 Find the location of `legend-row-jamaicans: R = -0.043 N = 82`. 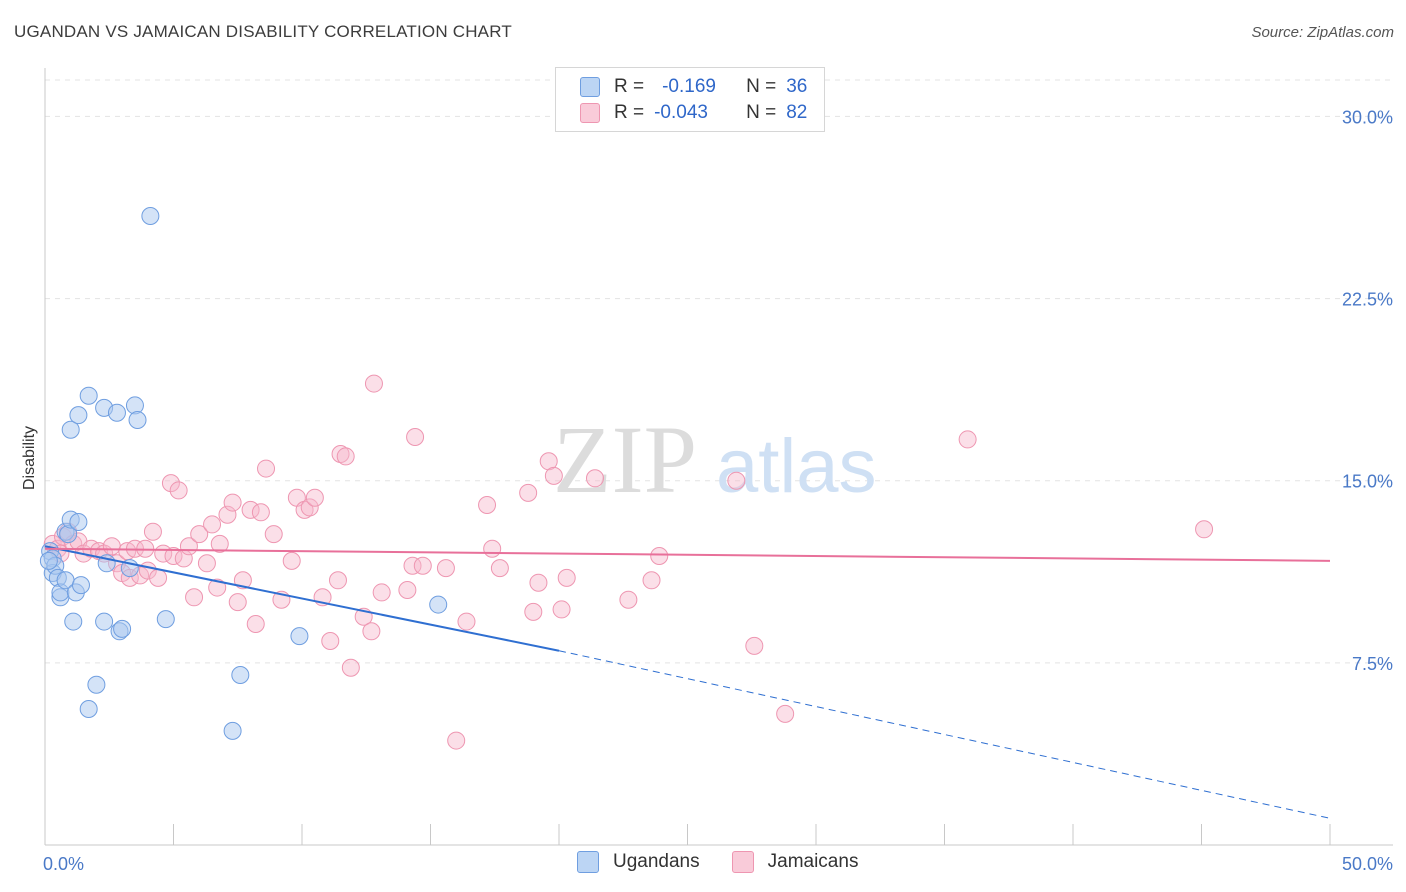

legend-row-jamaicans: R = -0.043 N = 82 is located at coordinates (693, 113).